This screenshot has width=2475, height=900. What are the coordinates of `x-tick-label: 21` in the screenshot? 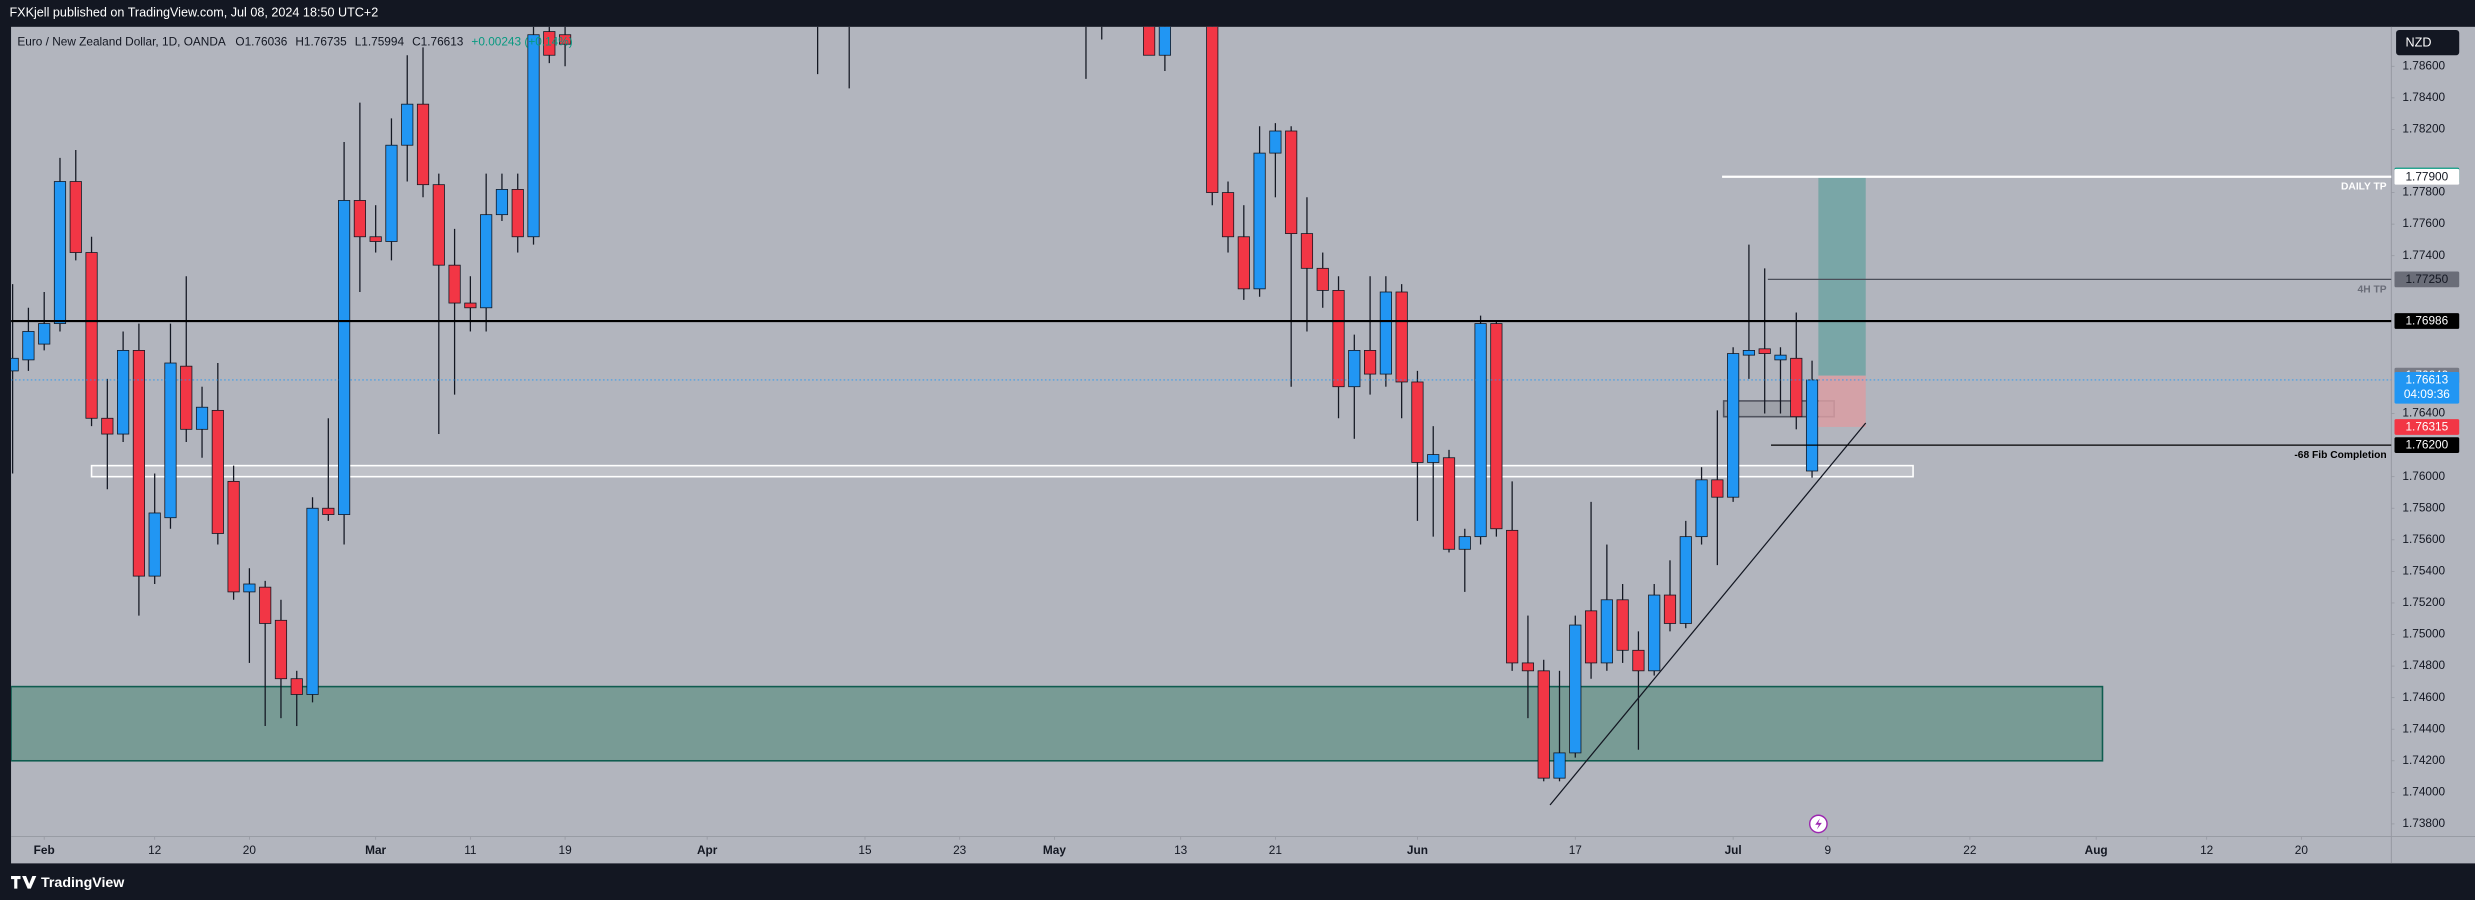 It's located at (1275, 850).